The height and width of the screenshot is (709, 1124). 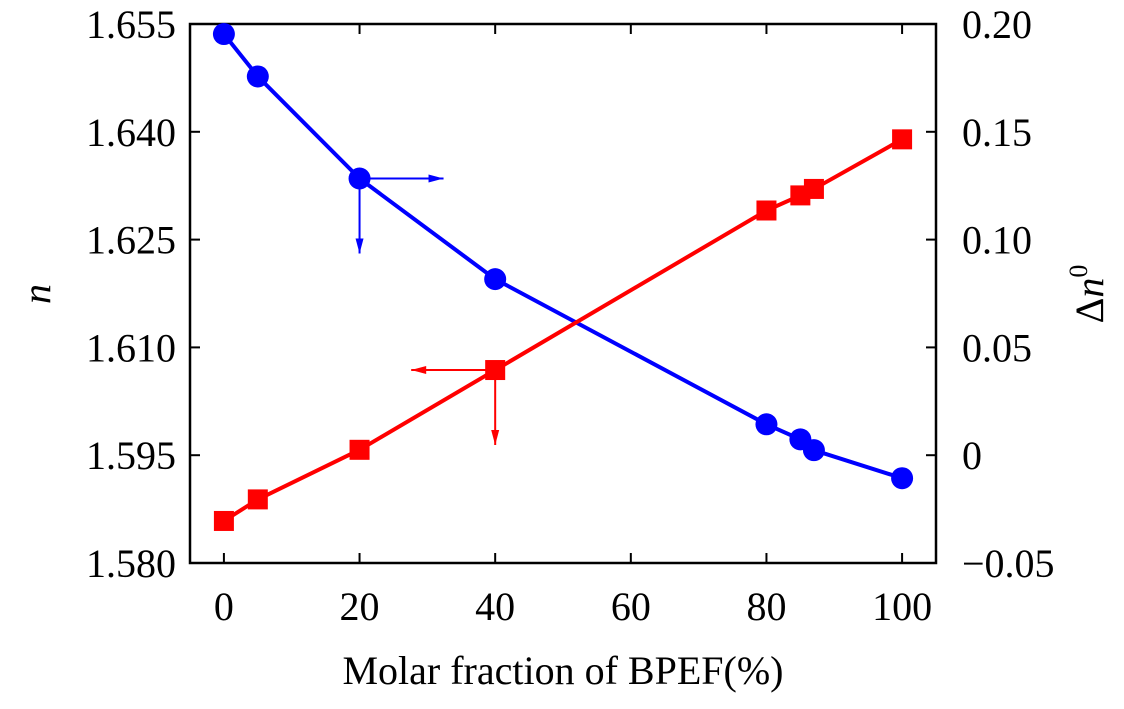 What do you see at coordinates (1008, 563) in the screenshot?
I see `right-y-tick-label: −0.05` at bounding box center [1008, 563].